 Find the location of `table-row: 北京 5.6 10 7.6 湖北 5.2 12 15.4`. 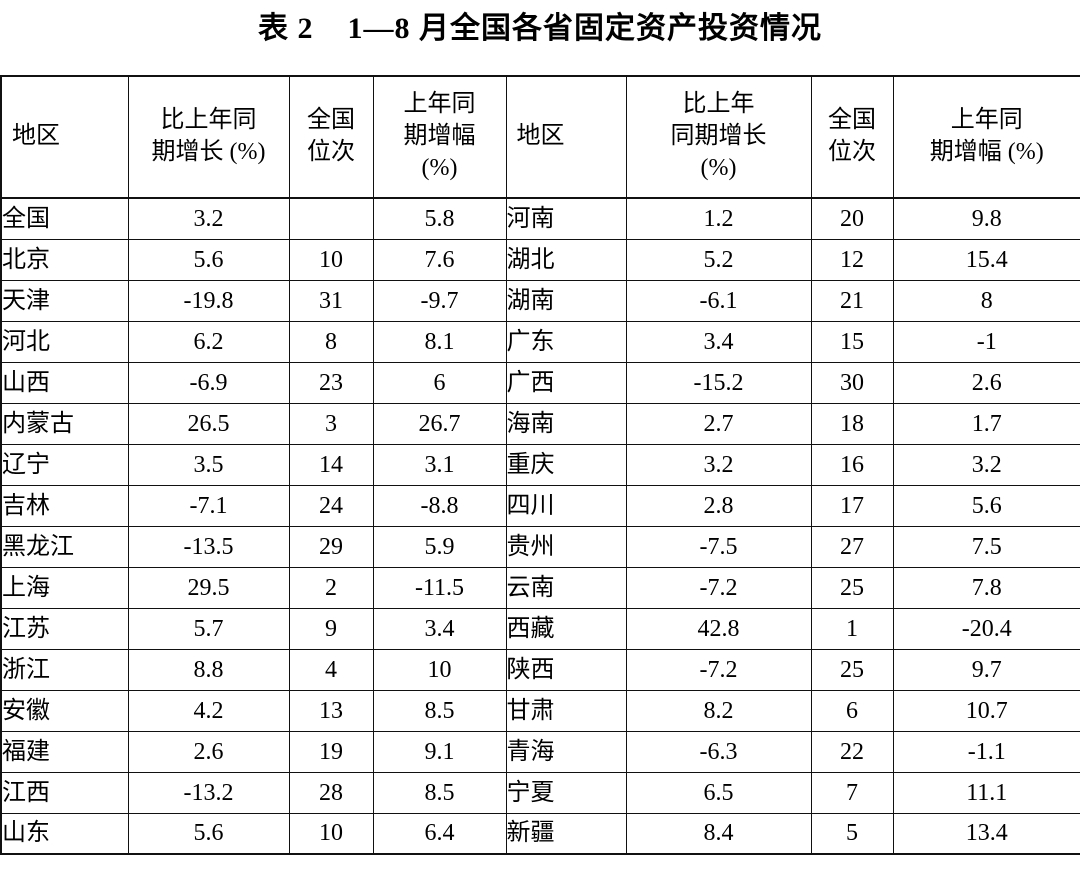

table-row: 北京 5.6 10 7.6 湖北 5.2 12 15.4 is located at coordinates (540, 259).